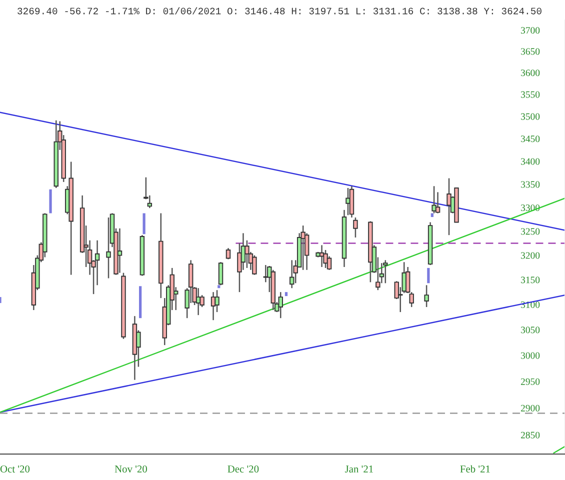 Image resolution: width=565 pixels, height=480 pixels. I want to click on y-tick-label: 3650, so click(530, 51).